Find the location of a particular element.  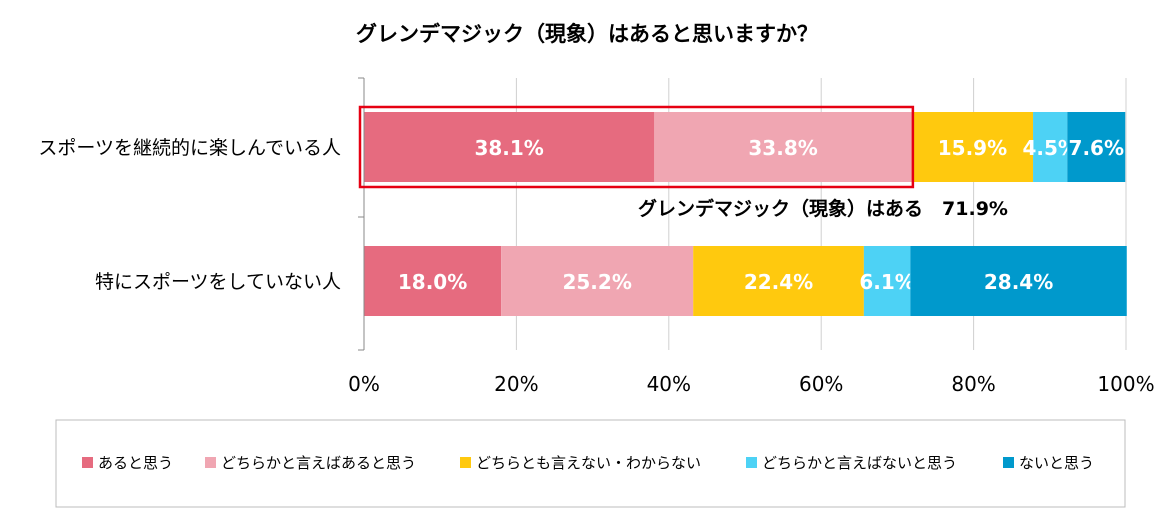

legend-entry: ないと思う is located at coordinates (1056, 463).